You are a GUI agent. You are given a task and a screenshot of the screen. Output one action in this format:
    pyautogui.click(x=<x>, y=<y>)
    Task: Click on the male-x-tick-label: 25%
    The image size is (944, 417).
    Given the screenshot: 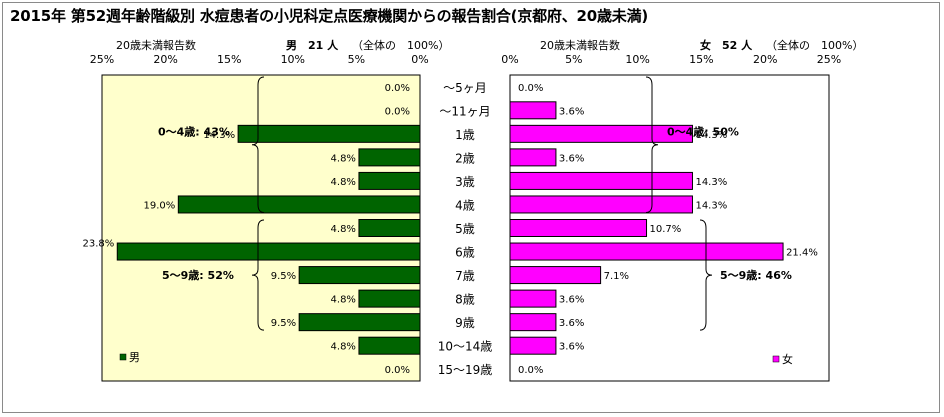 What is the action you would take?
    pyautogui.click(x=102, y=59)
    